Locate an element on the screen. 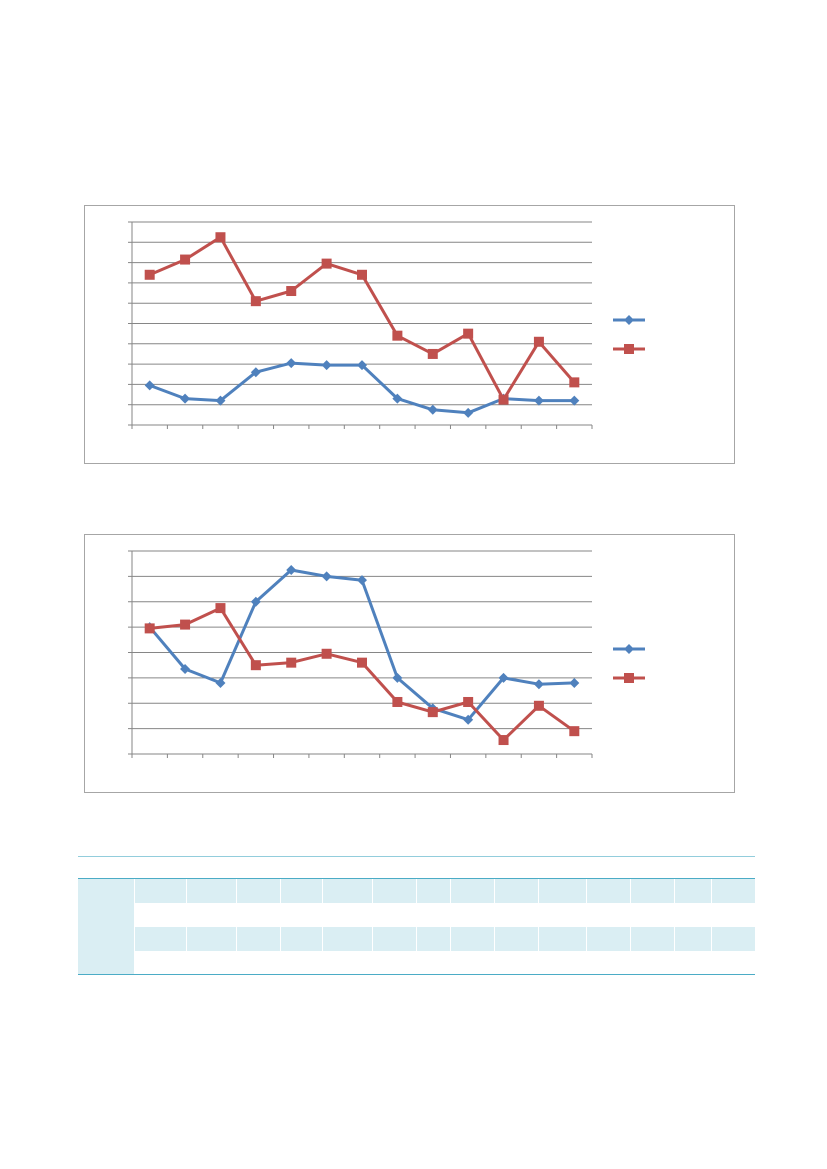  table-body is located at coordinates (416, 926).